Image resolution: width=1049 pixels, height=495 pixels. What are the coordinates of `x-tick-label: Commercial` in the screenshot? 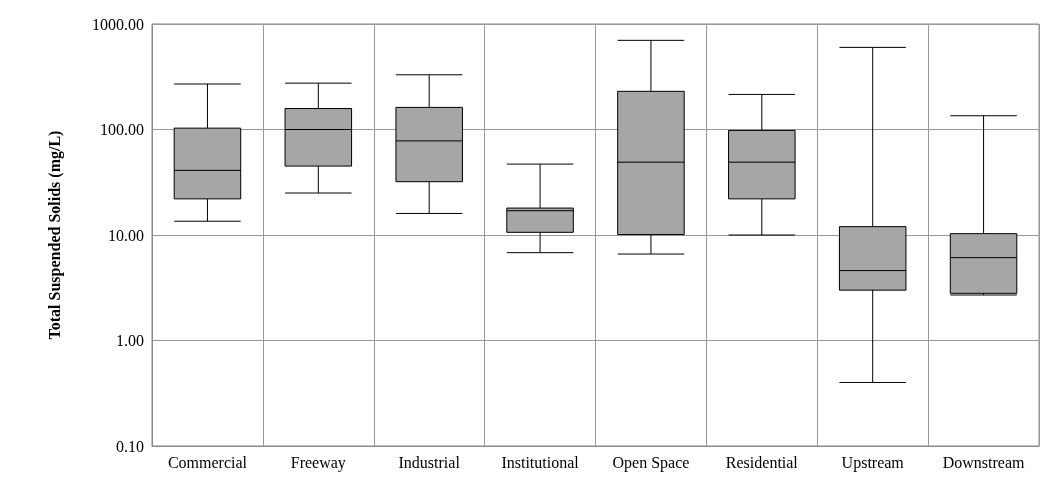 It's located at (207, 462).